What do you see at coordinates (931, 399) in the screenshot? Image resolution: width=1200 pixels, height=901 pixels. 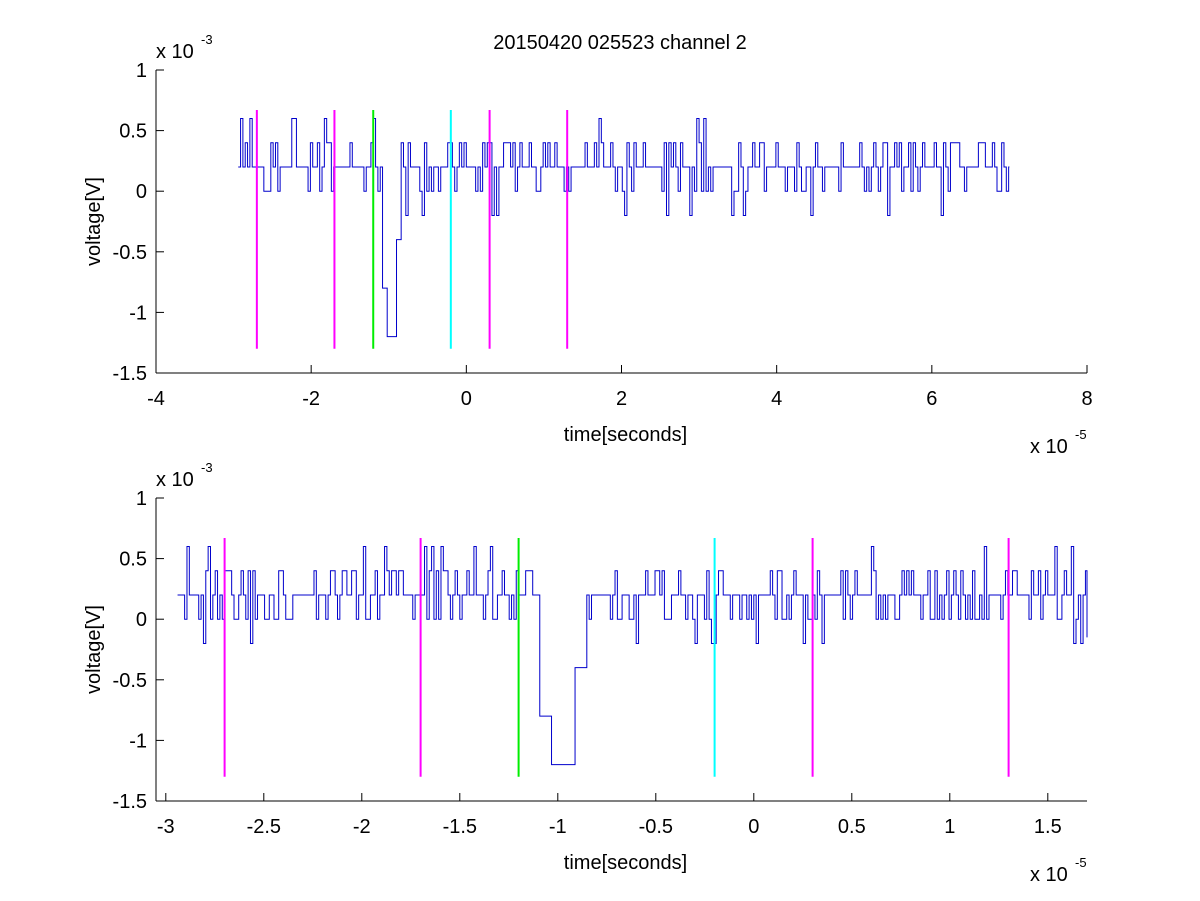 I see `x-tick-label: 6` at bounding box center [931, 399].